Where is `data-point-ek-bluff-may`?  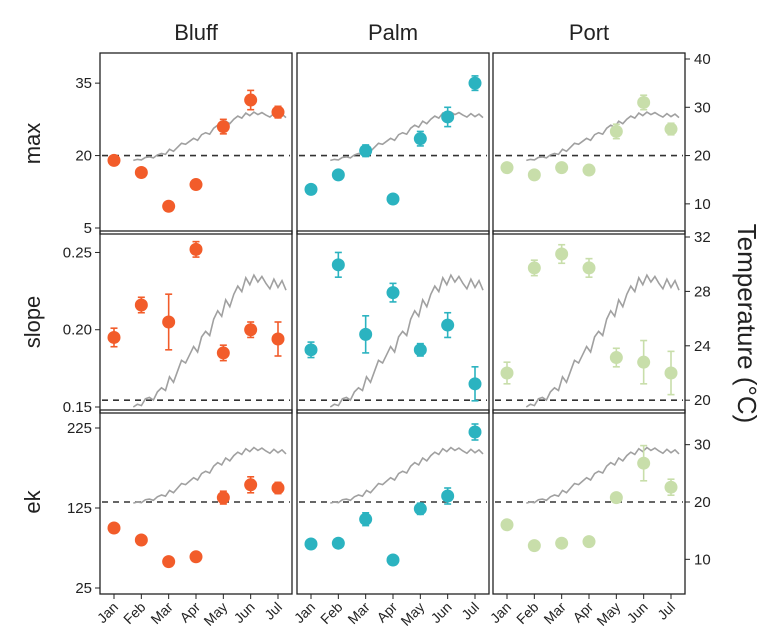 data-point-ek-bluff-may is located at coordinates (223, 498).